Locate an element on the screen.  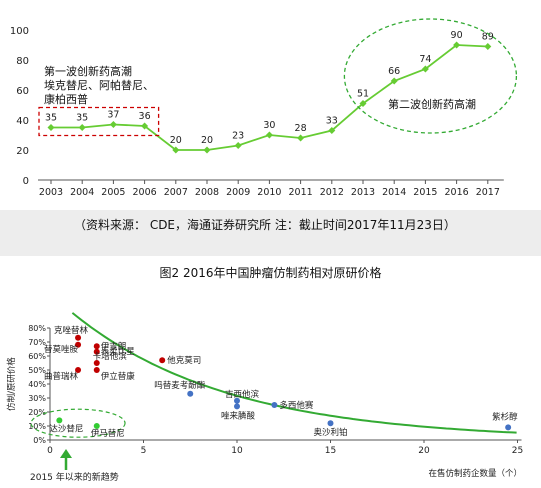
data-label: 28 is located at coordinates (301, 128).